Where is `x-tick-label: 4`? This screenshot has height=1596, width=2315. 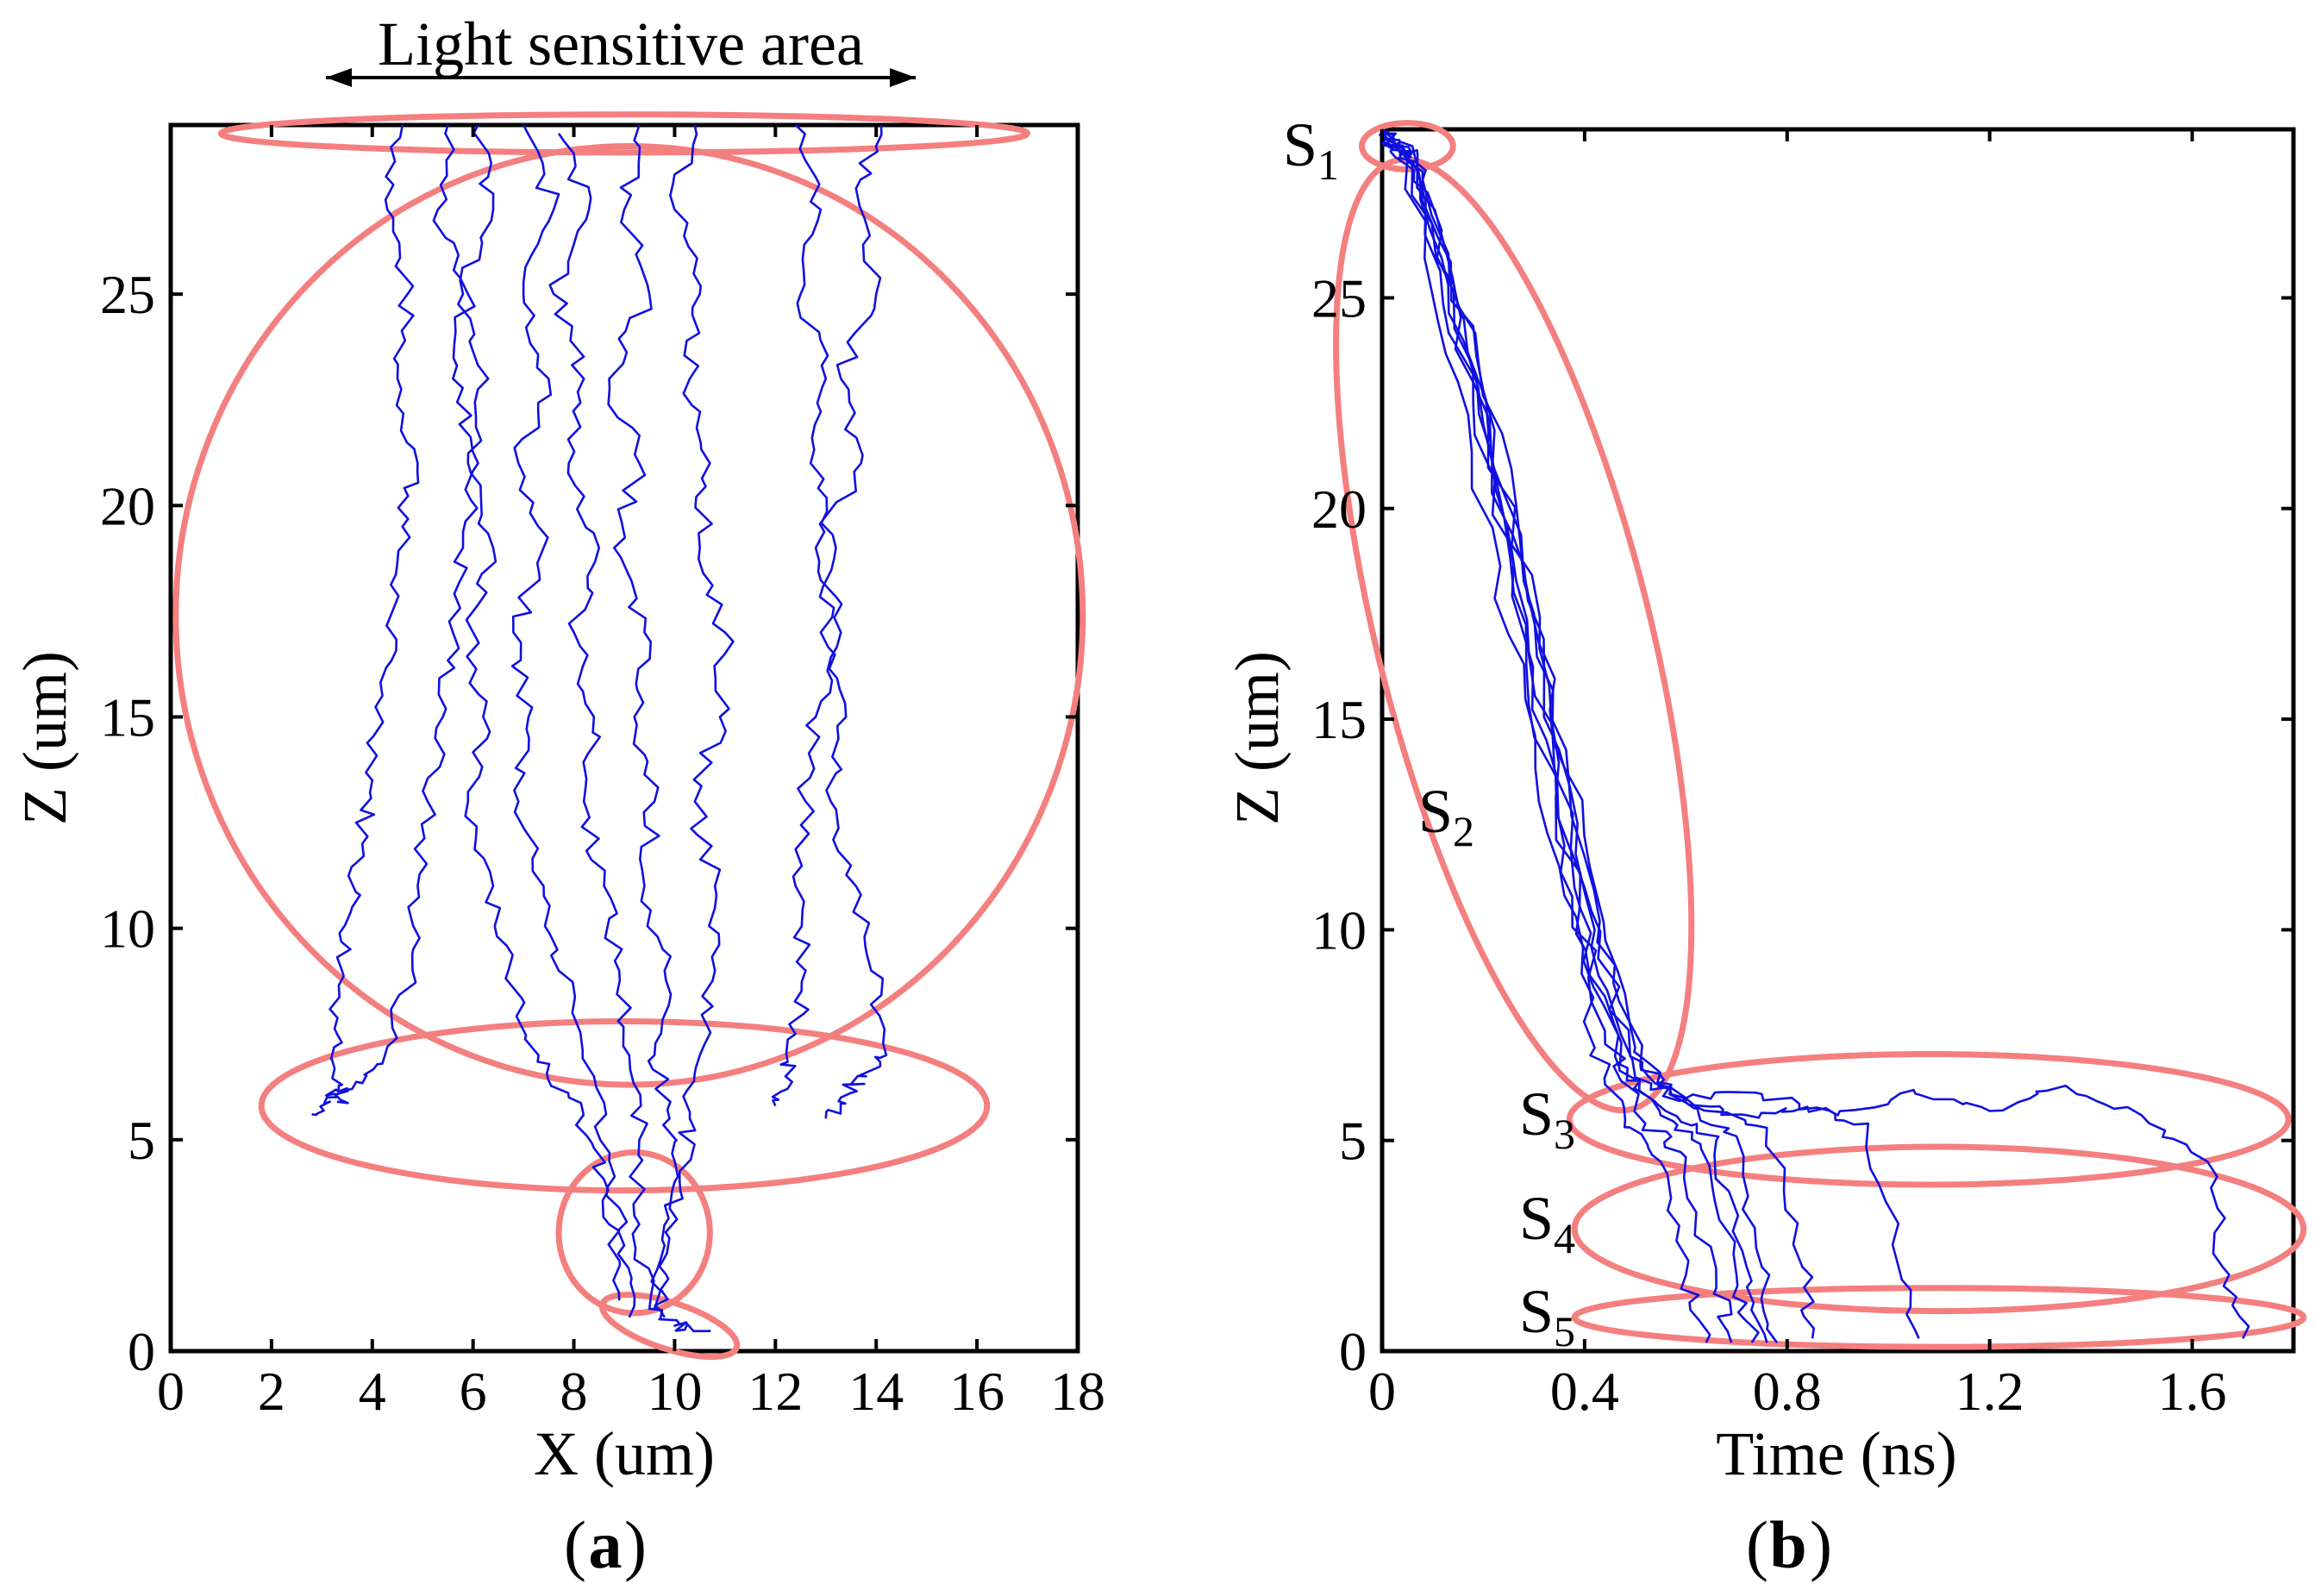
x-tick-label: 4 is located at coordinates (373, 1391).